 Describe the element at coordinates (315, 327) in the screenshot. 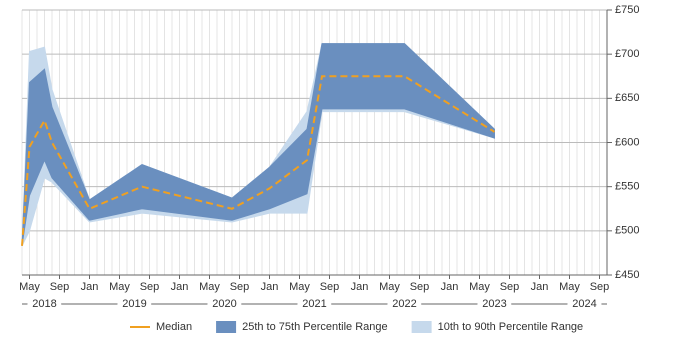

I see `legend-label: 25th to 75th Percentile Range` at that location.